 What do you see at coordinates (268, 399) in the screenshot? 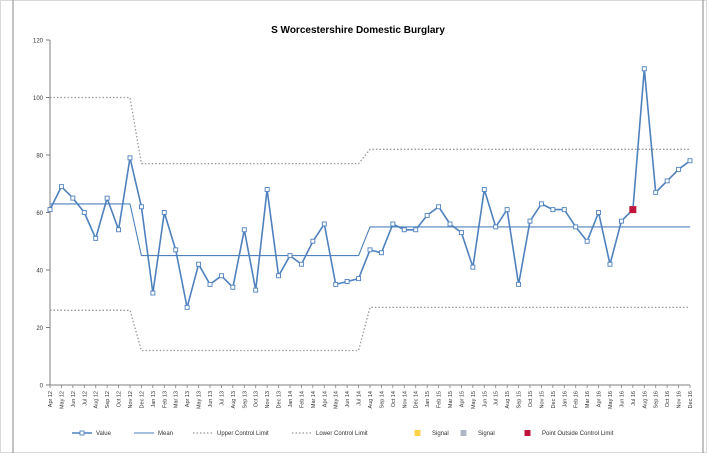
I see `x-tick-label: Nov 13` at bounding box center [268, 399].